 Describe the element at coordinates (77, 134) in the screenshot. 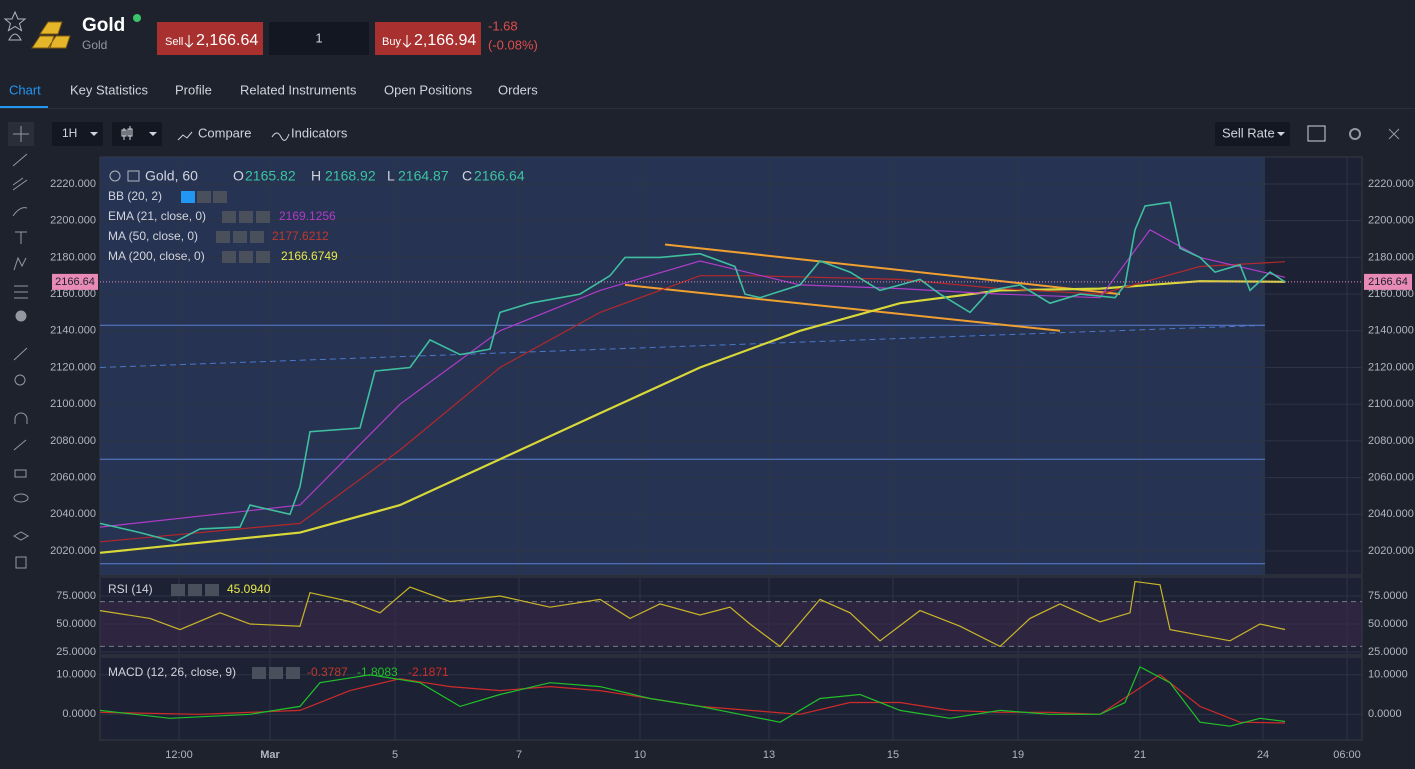

I see `interval-select` at that location.